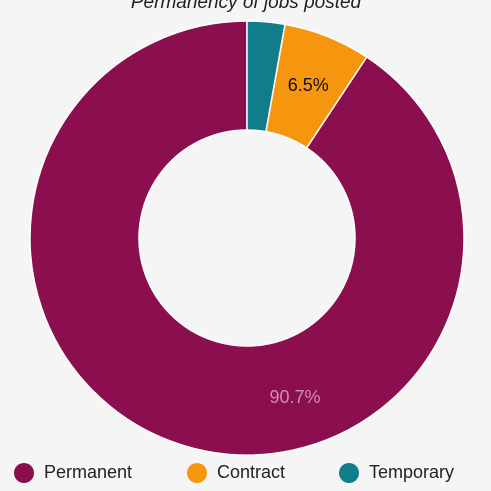  What do you see at coordinates (251, 472) in the screenshot?
I see `legend-label-contract: Contract` at bounding box center [251, 472].